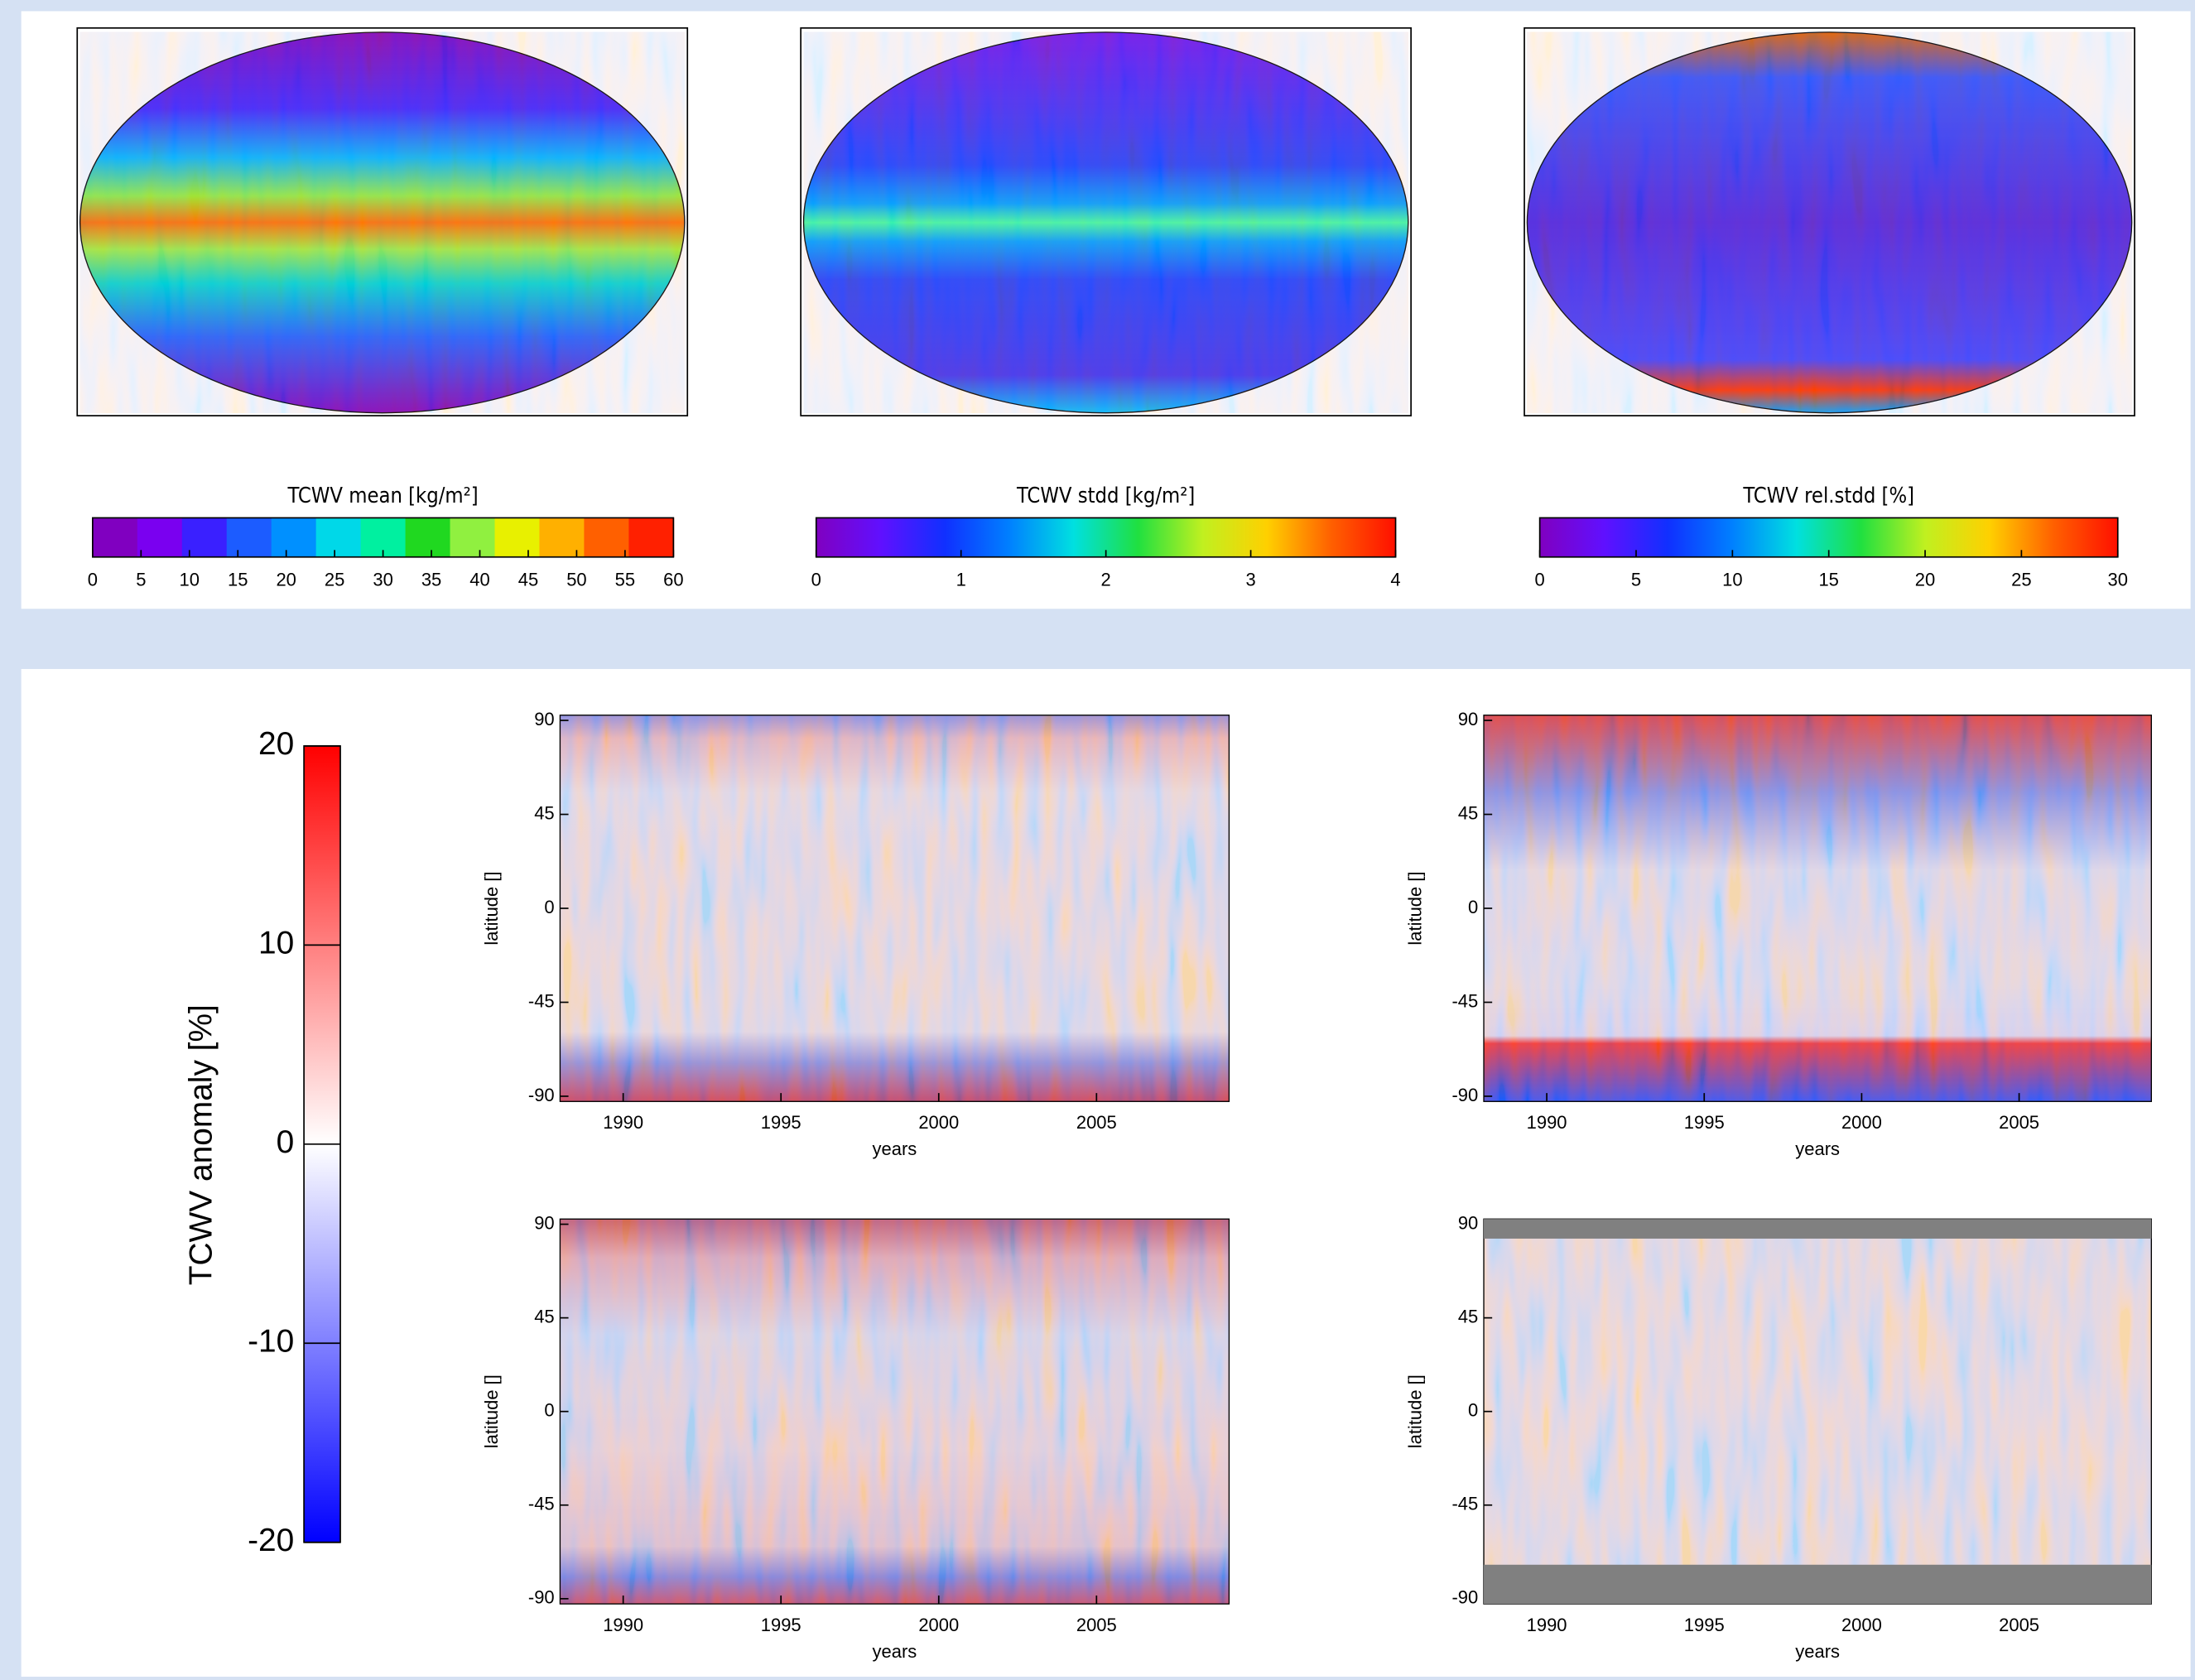 This screenshot has width=2195, height=1680. What do you see at coordinates (276, 943) in the screenshot?
I see `y-tick-label: 10` at bounding box center [276, 943].